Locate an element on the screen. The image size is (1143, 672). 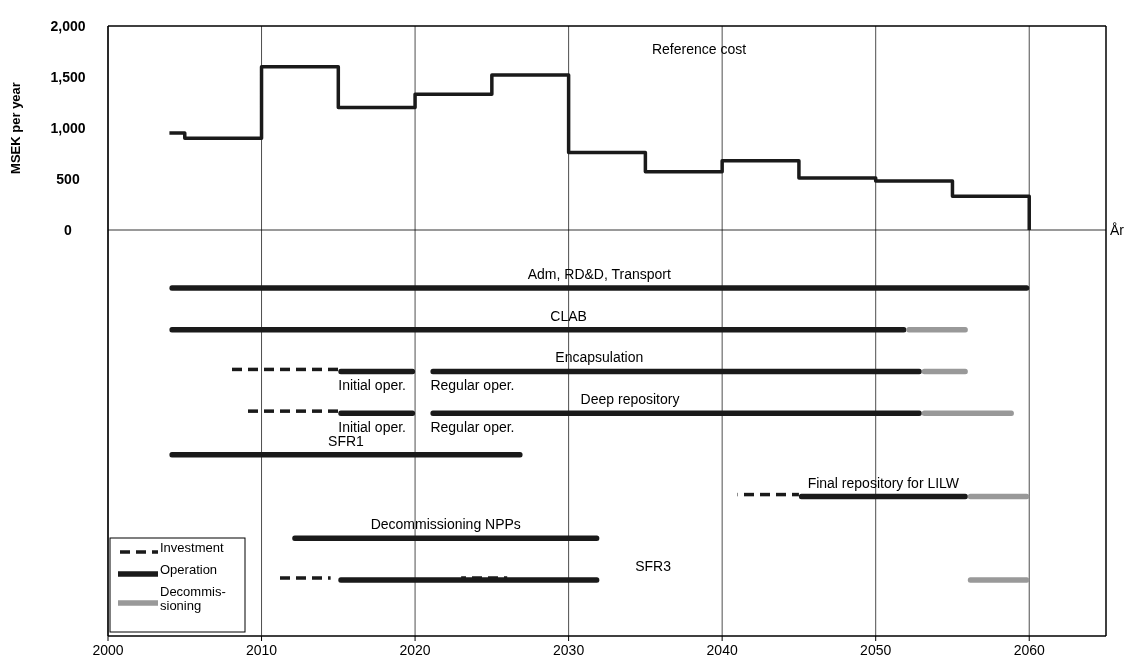
y-tick-label: 500 is located at coordinates (68, 178).